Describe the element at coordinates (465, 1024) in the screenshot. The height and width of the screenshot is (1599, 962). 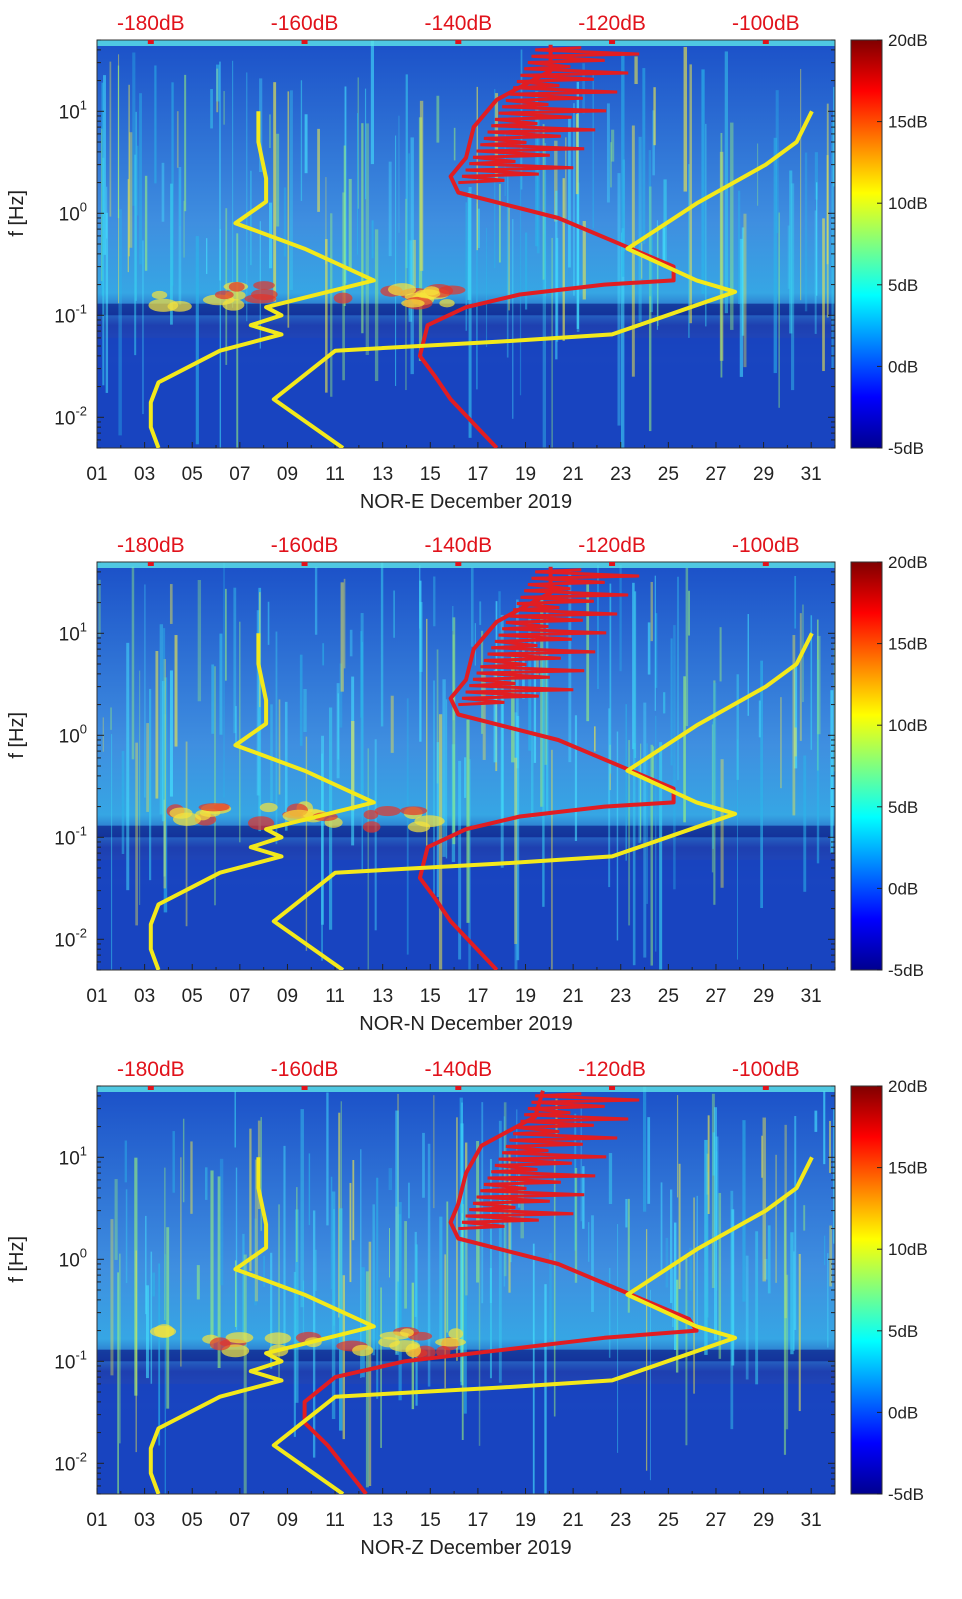
I see `x-axis-title: NOR-N December 2019` at that location.